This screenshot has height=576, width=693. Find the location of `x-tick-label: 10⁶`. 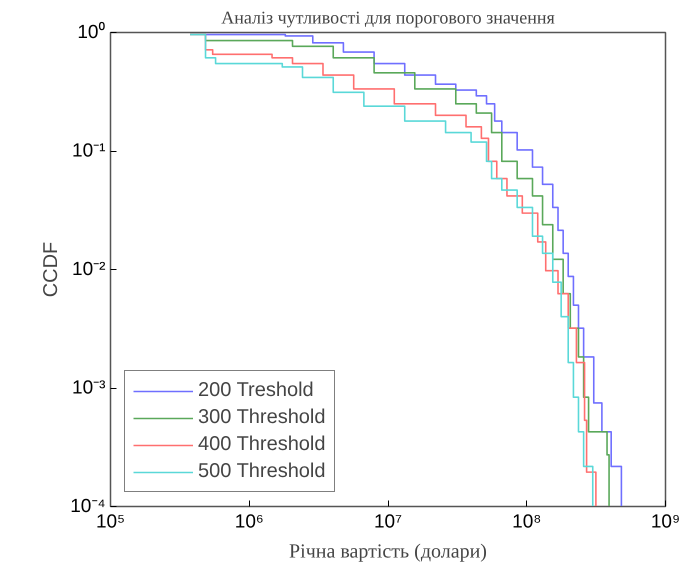

x-tick-label: 10⁶ is located at coordinates (249, 522).